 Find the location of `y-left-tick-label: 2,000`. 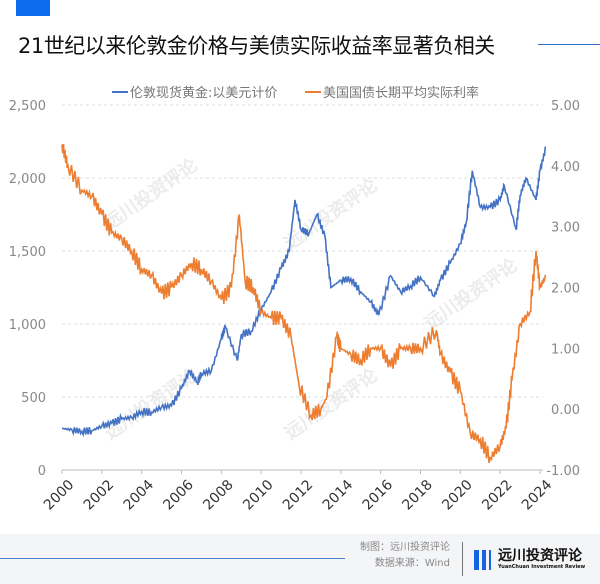

y-left-tick-label: 2,000 is located at coordinates (27, 179).